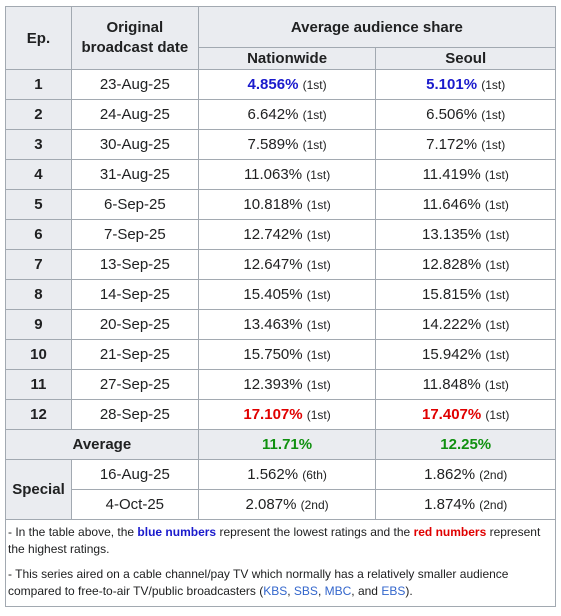 This screenshot has width=561, height=616. I want to click on subheader-row: Nationwide Seoul, so click(281, 58).